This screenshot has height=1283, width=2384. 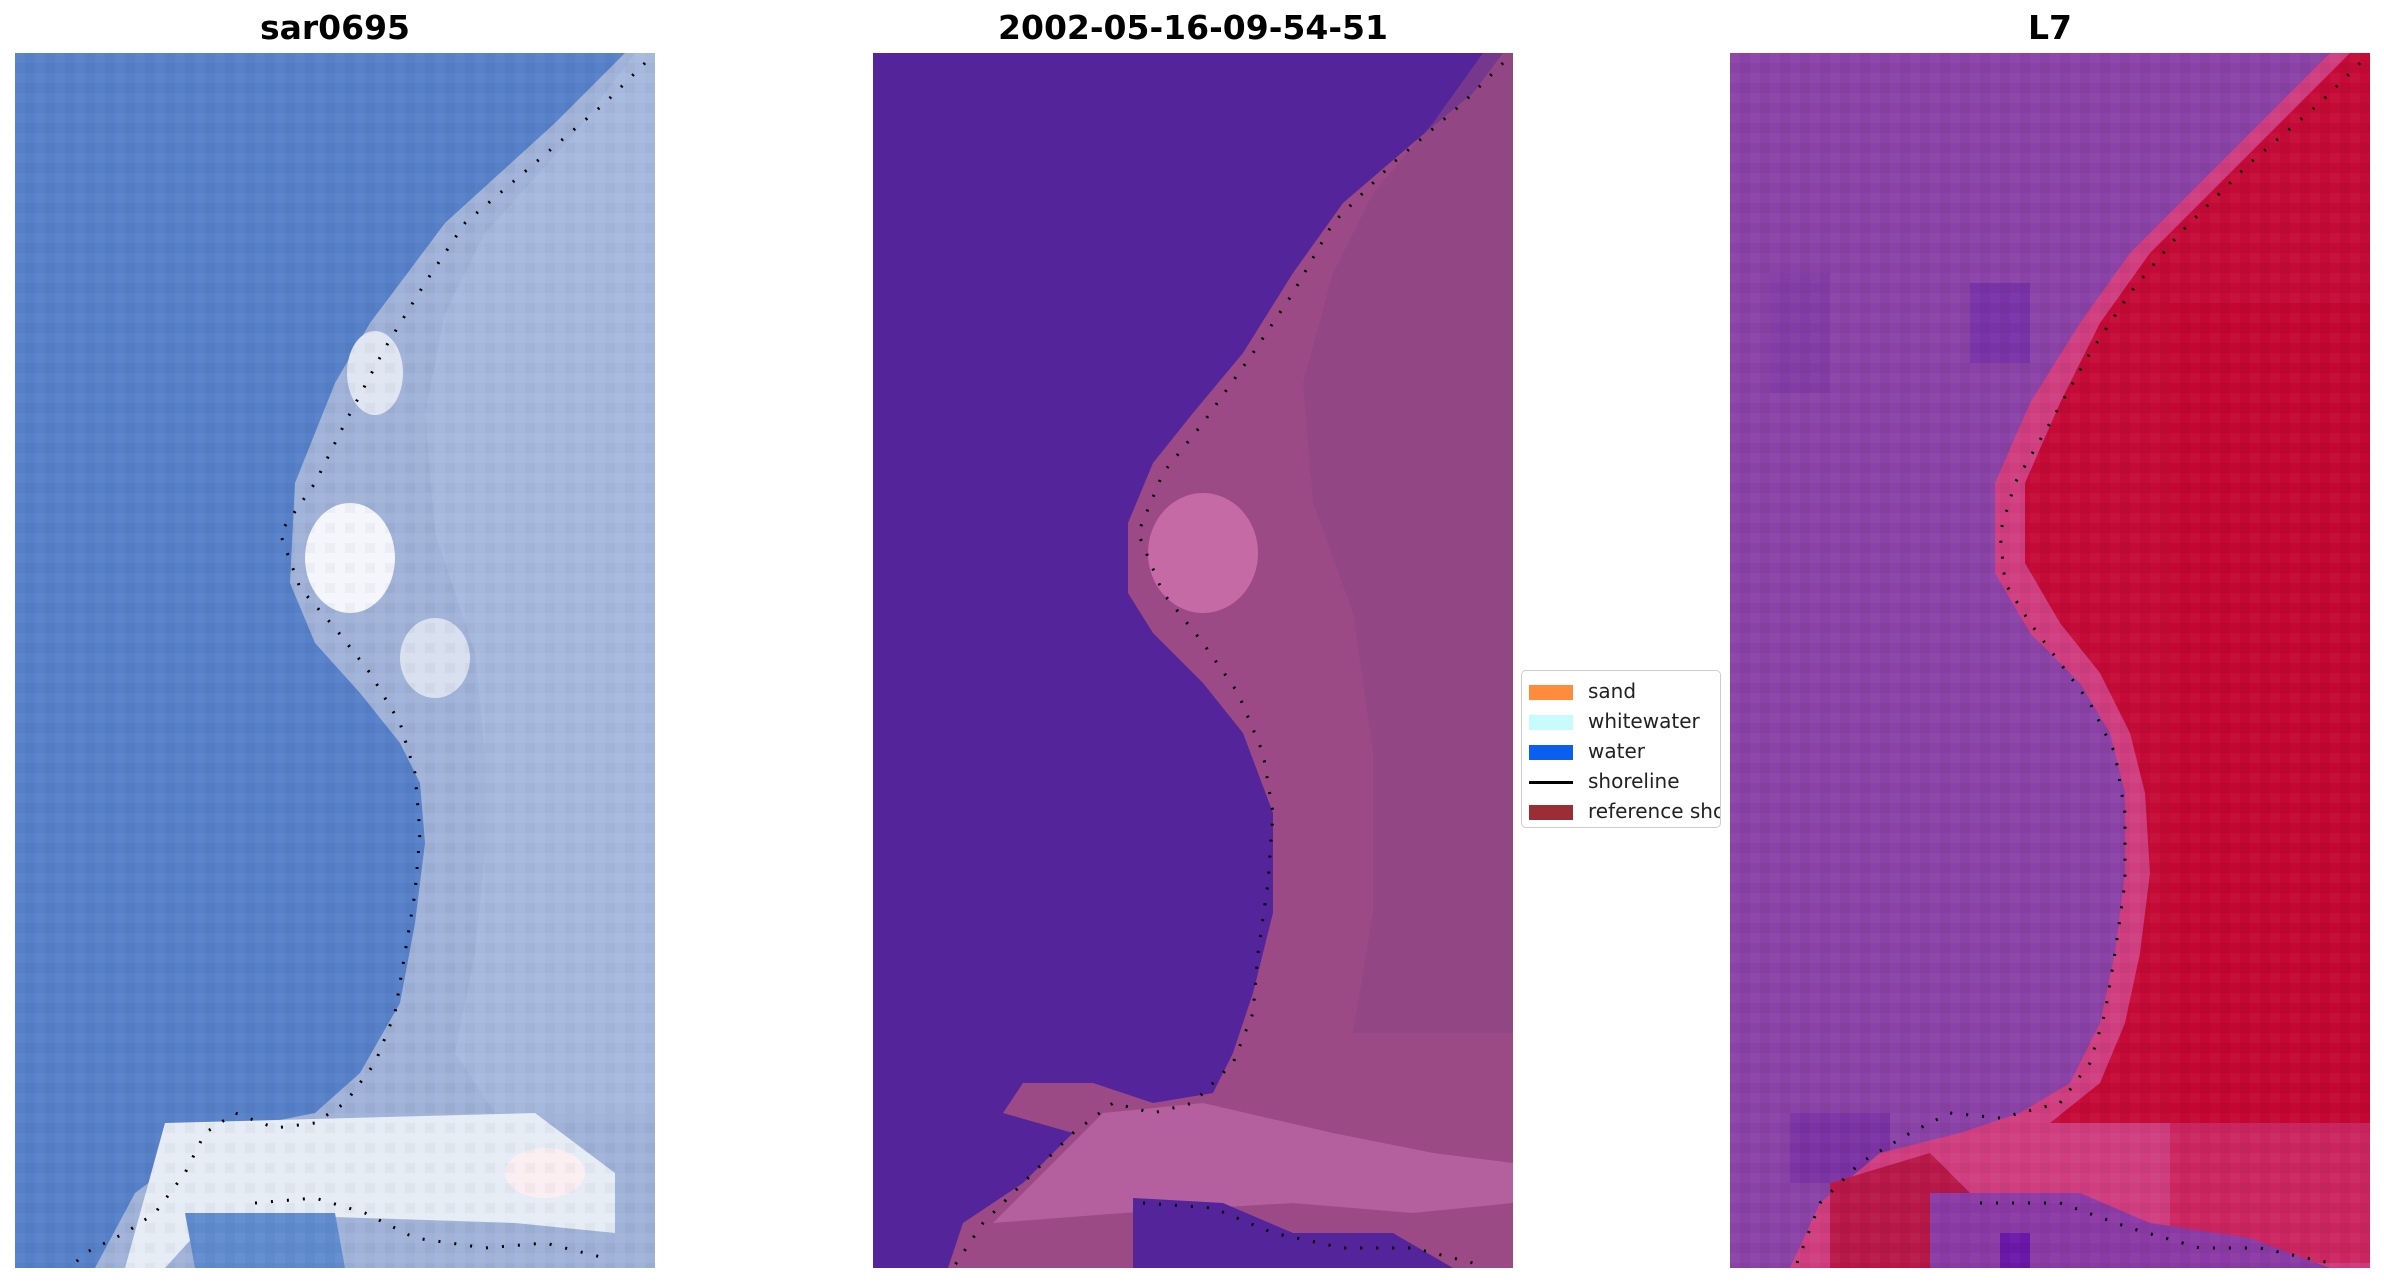 What do you see at coordinates (1616, 751) in the screenshot?
I see `legend-label: water` at bounding box center [1616, 751].